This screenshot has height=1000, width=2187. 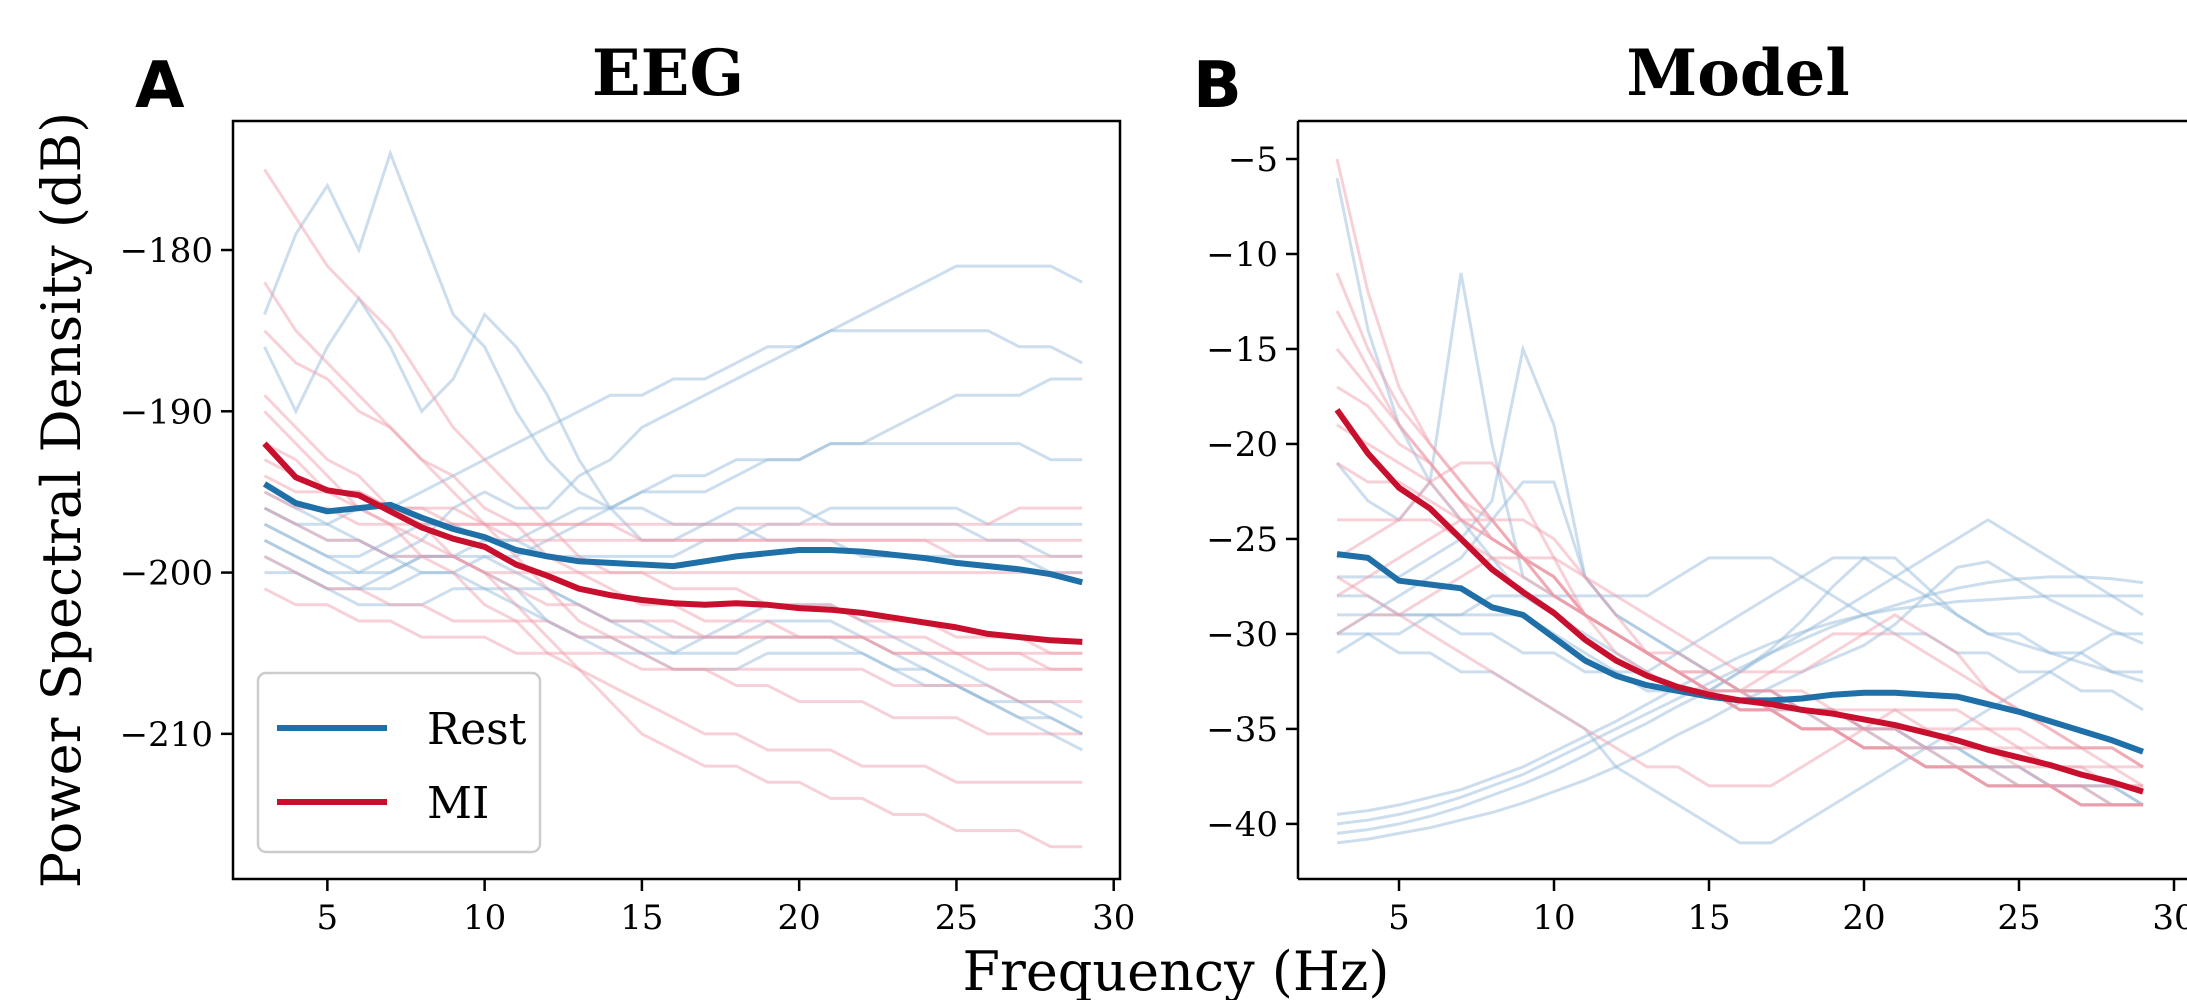 I want to click on panel-a-title: EEG, so click(x=668, y=73).